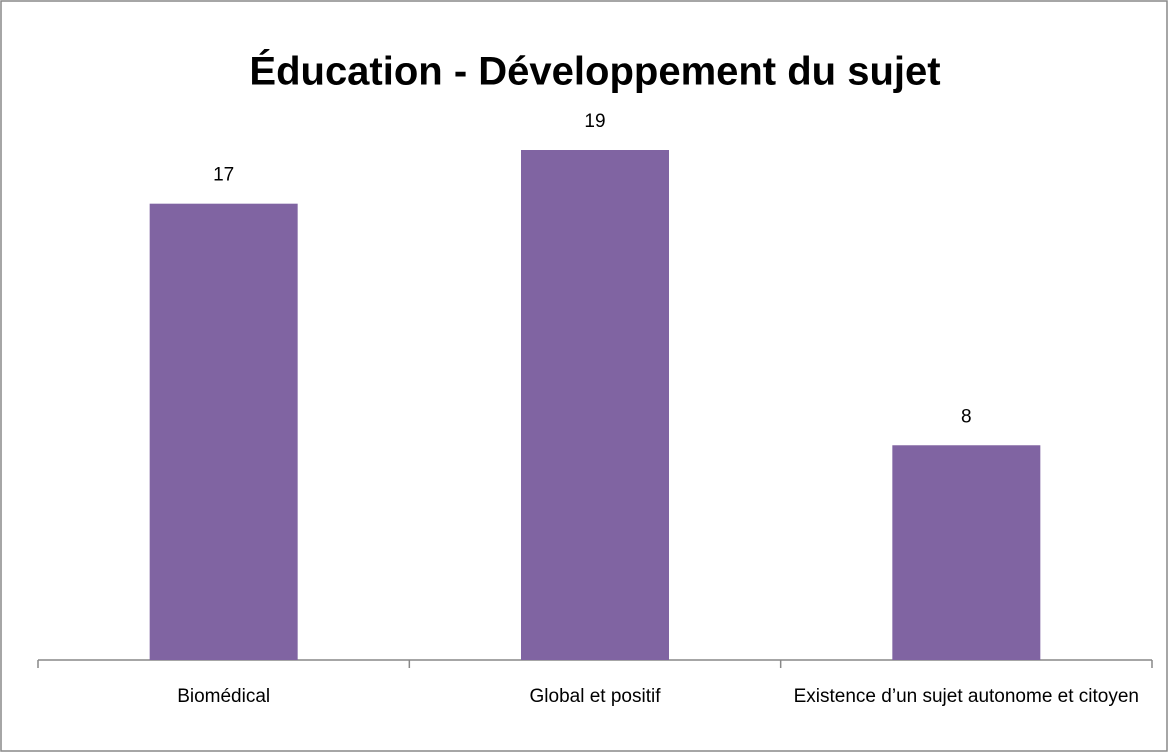 The height and width of the screenshot is (753, 1170). Describe the element at coordinates (223, 175) in the screenshot. I see `data-label: 17` at that location.